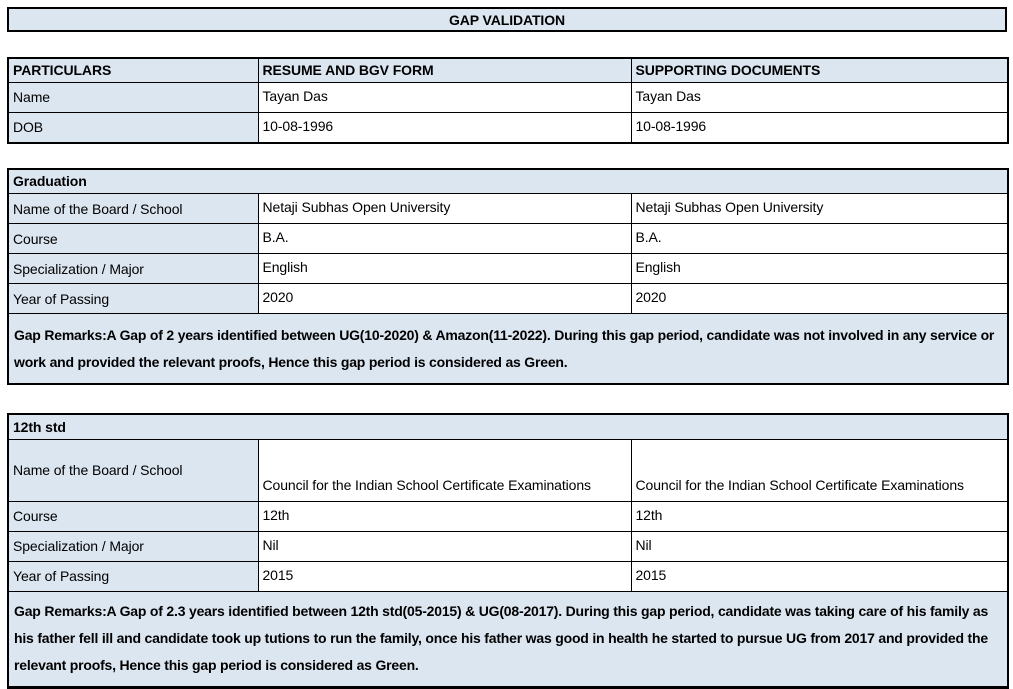 Image resolution: width=1013 pixels, height=689 pixels. I want to click on table-row-year: Year of Passing 2020 2020, so click(508, 298).